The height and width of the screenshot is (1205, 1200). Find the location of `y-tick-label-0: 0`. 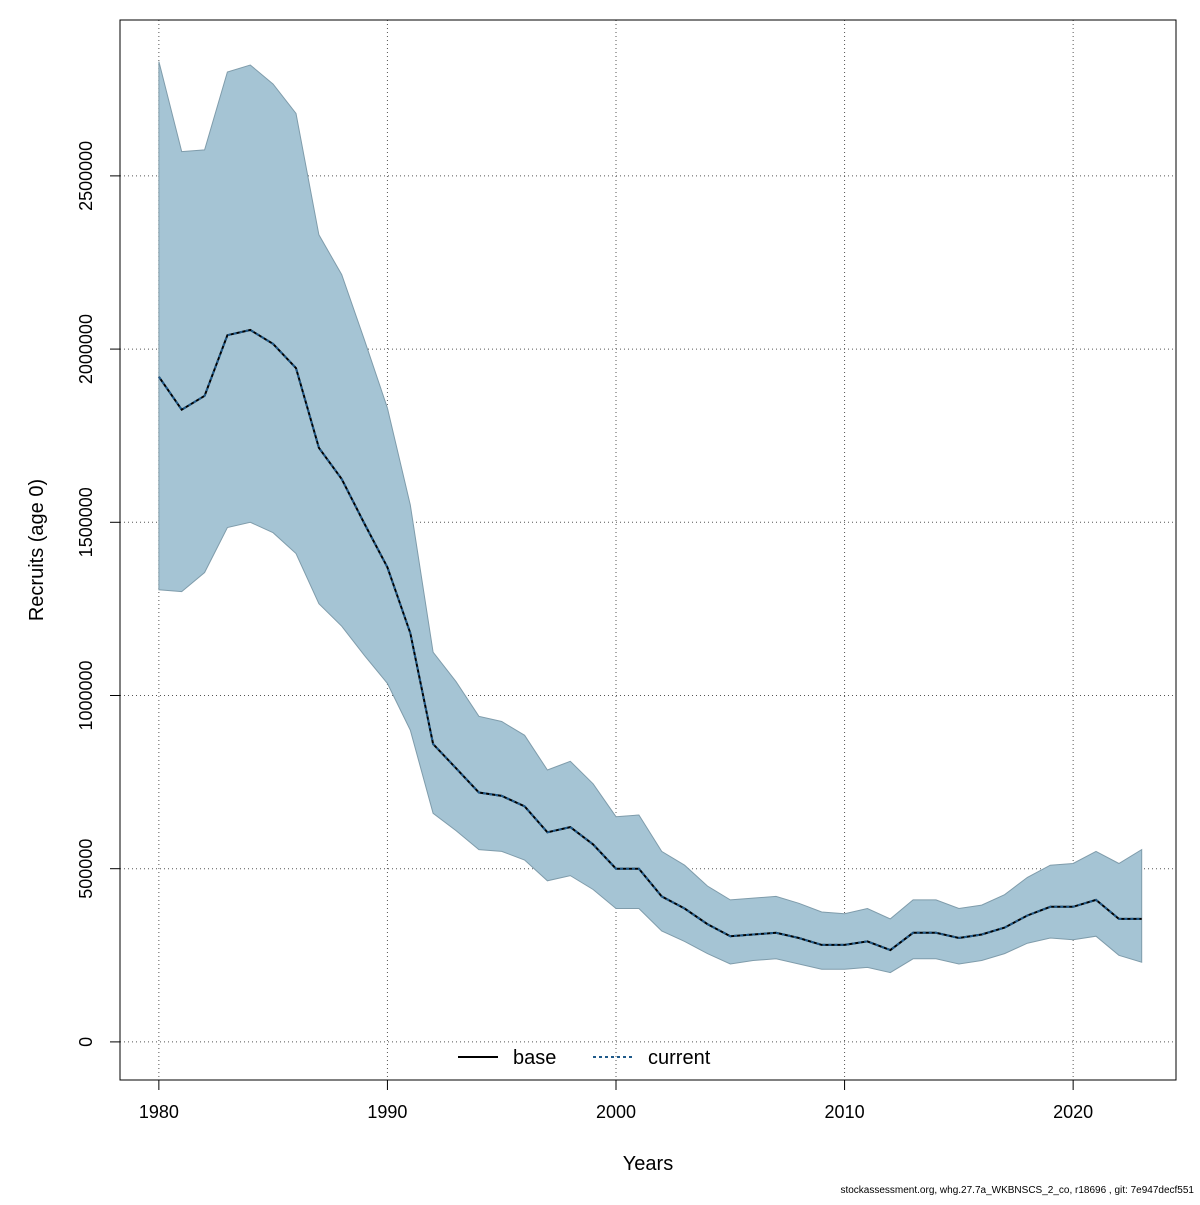

y-tick-label-0: 0 is located at coordinates (86, 1042).